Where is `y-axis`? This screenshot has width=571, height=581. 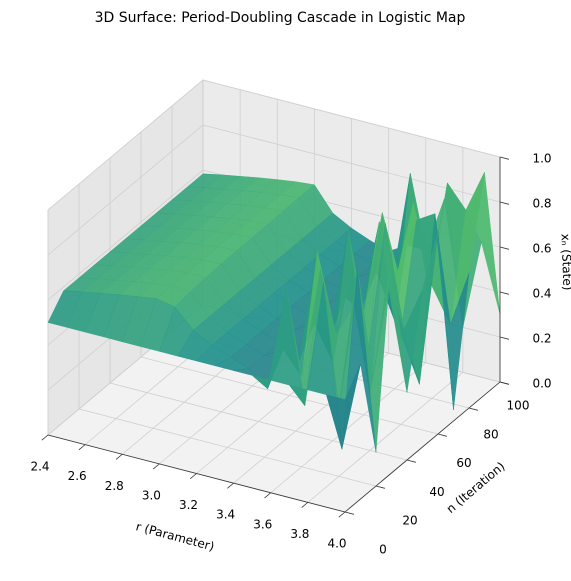
y-axis is located at coordinates (422, 447).